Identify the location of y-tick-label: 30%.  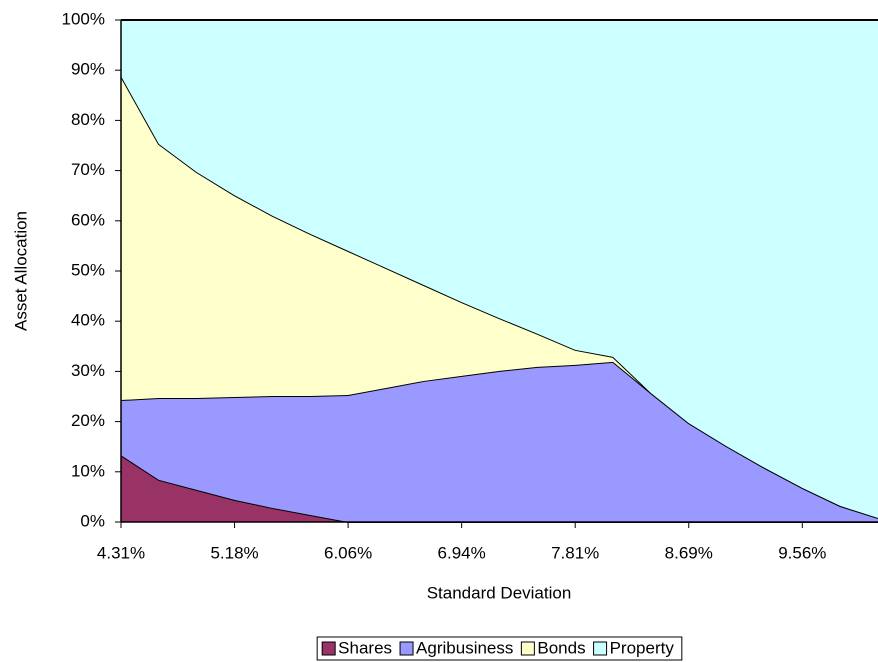
(88, 370).